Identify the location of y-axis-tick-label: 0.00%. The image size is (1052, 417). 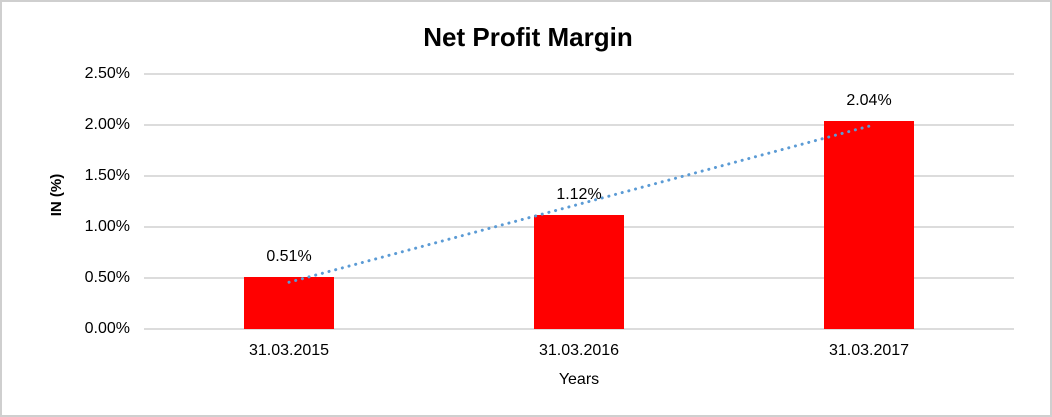
(107, 328).